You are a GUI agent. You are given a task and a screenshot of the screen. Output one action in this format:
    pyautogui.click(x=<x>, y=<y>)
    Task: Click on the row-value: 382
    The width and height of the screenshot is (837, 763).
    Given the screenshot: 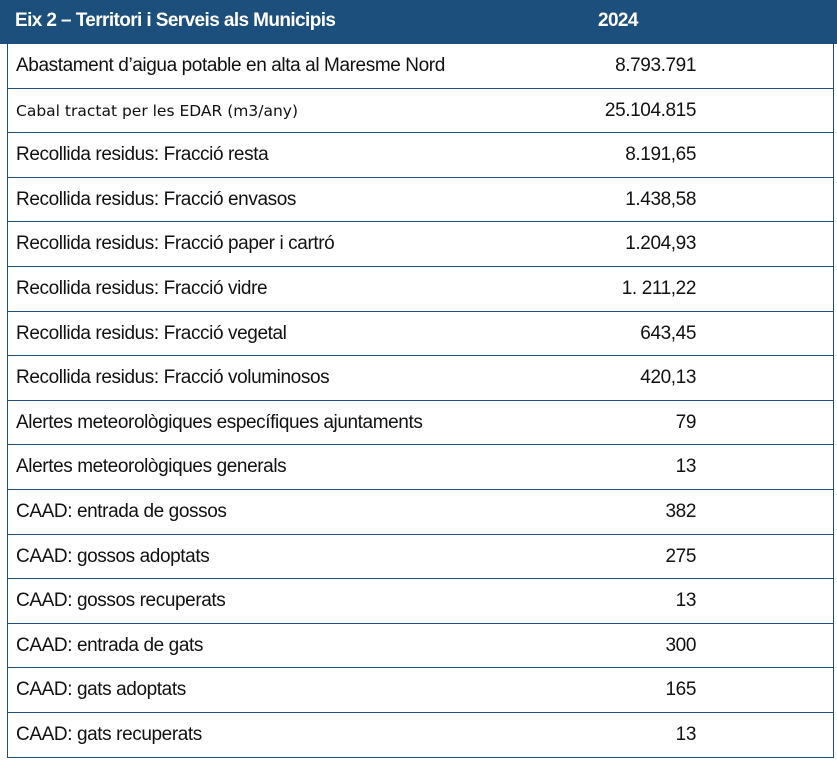 What is the action you would take?
    pyautogui.click(x=680, y=511)
    